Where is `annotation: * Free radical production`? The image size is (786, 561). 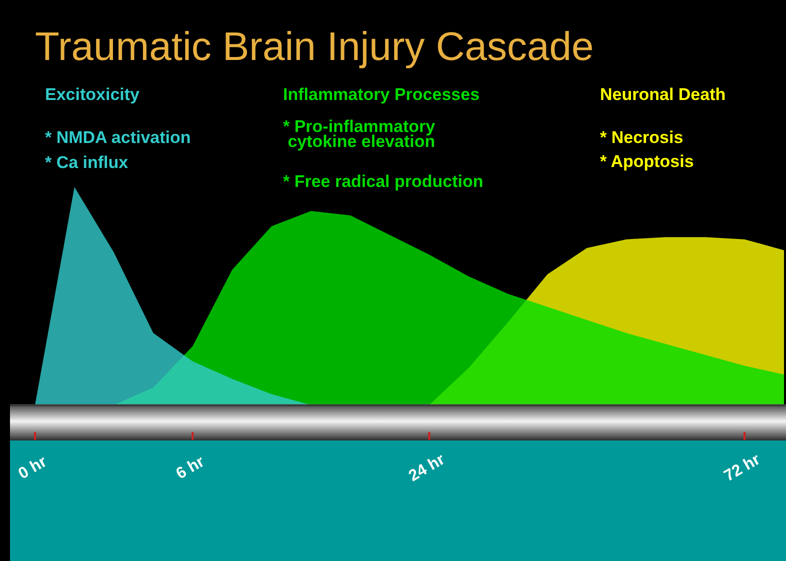
annotation: * Free radical production is located at coordinates (383, 181).